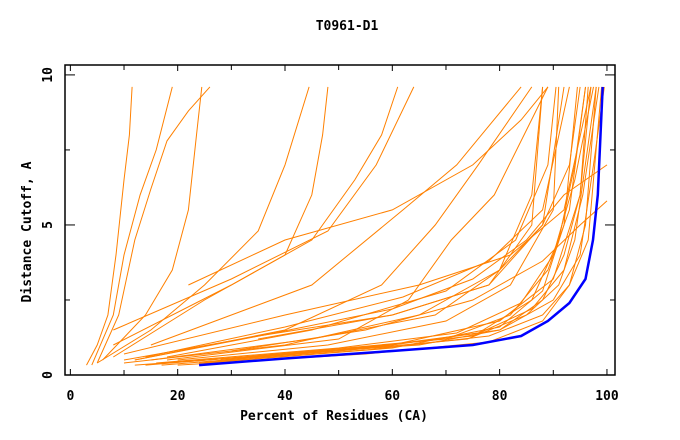 The image size is (680, 440). I want to click on chart-title: T0961-D1, so click(347, 26).